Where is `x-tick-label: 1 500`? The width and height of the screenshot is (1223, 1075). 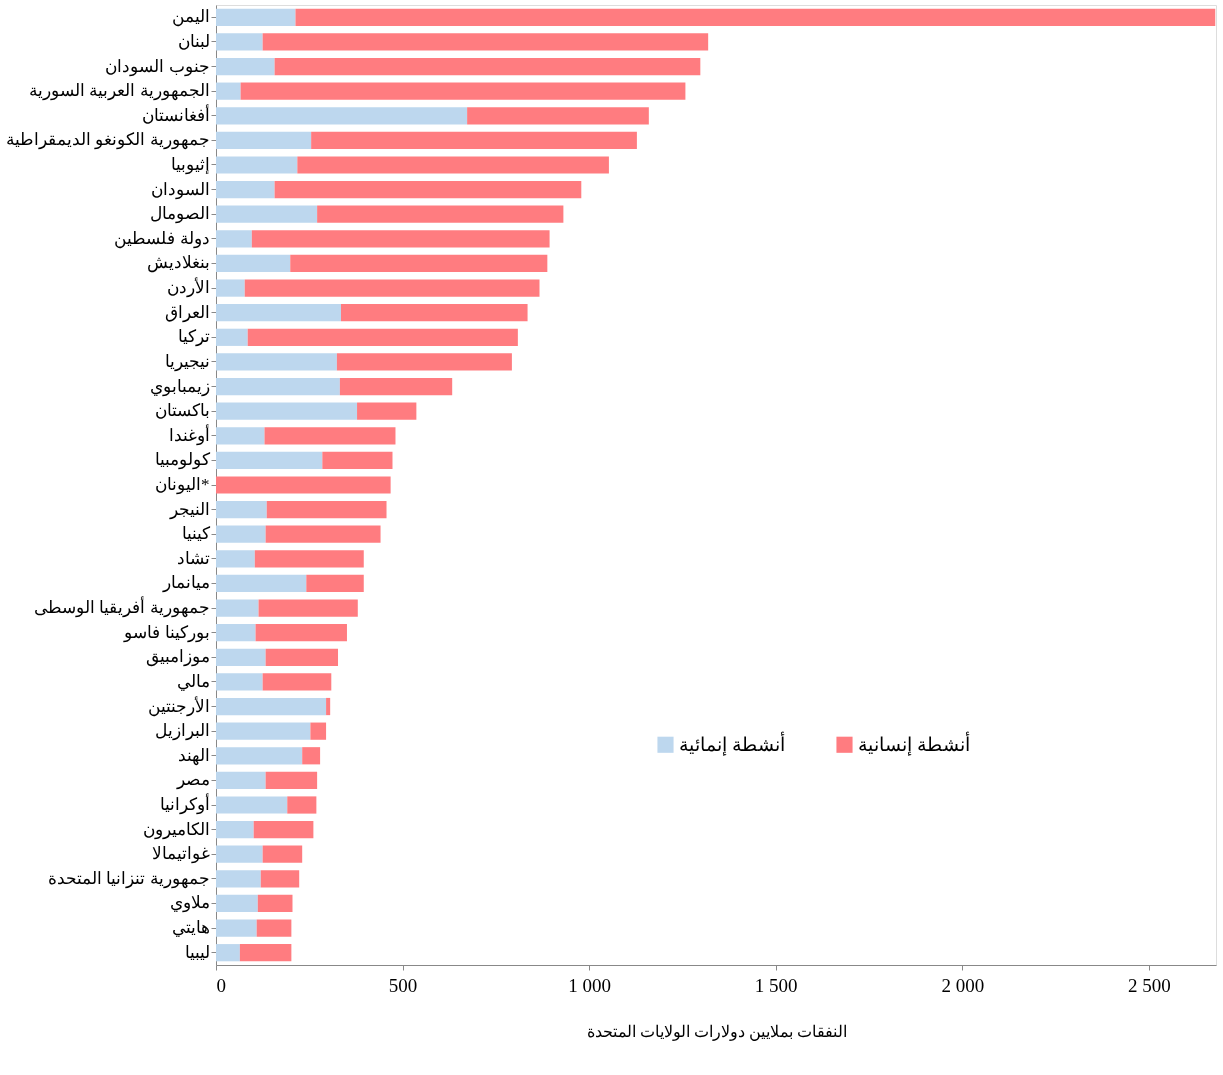
x-tick-label: 1 500 is located at coordinates (776, 985).